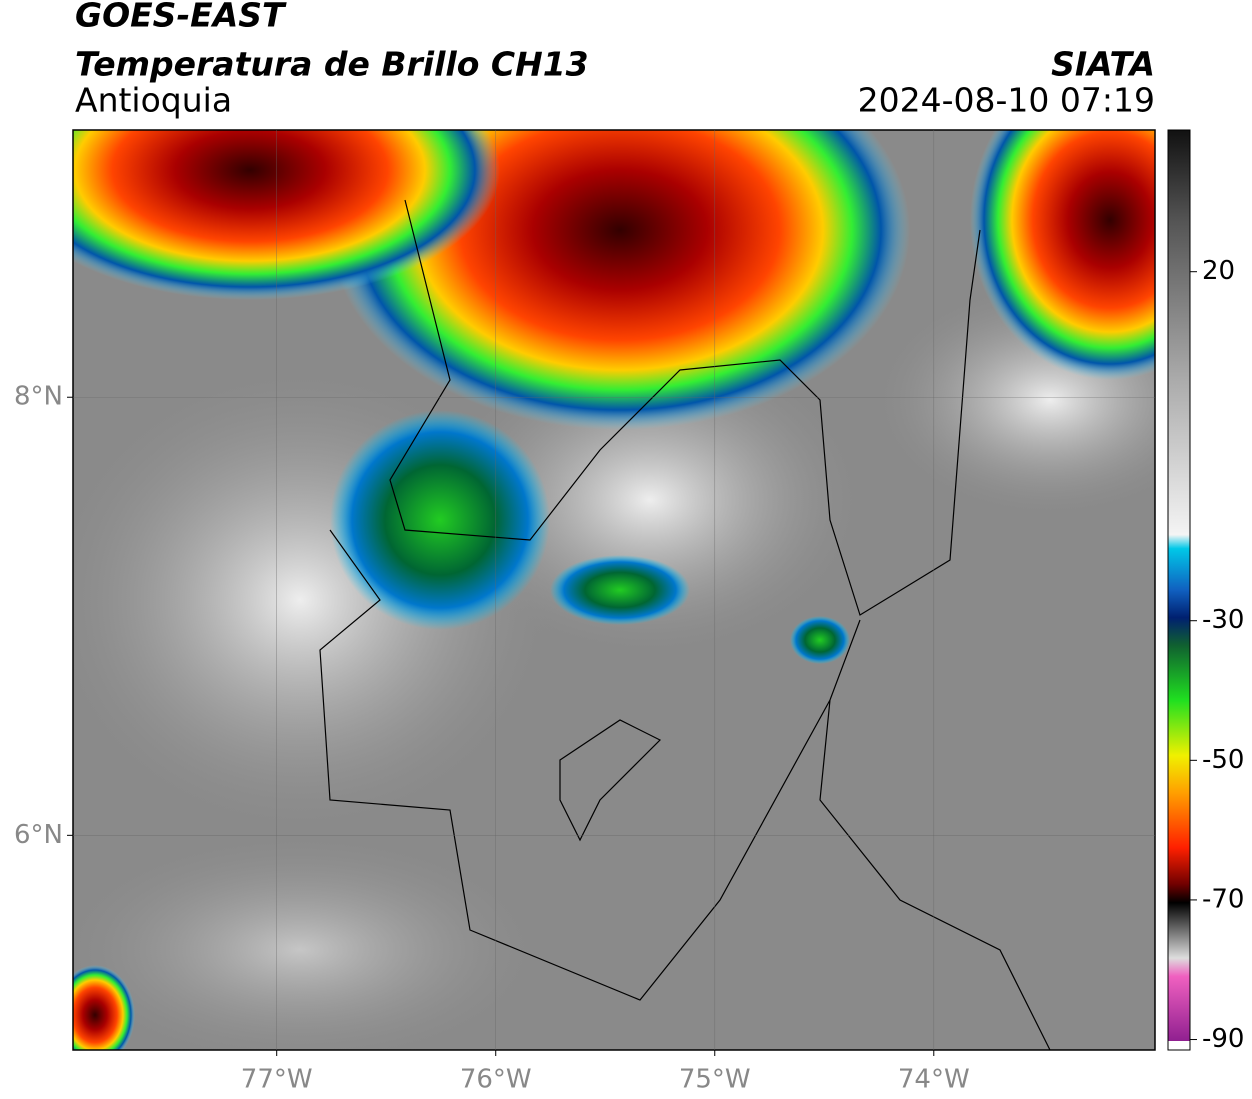 This screenshot has height=1099, width=1252. I want to click on colorbar-tick-label: -90, so click(1223, 1039).